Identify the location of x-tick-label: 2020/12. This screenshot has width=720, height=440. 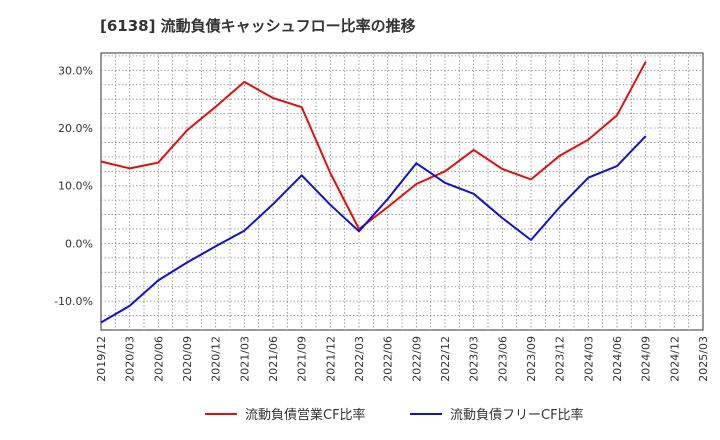
(216, 359).